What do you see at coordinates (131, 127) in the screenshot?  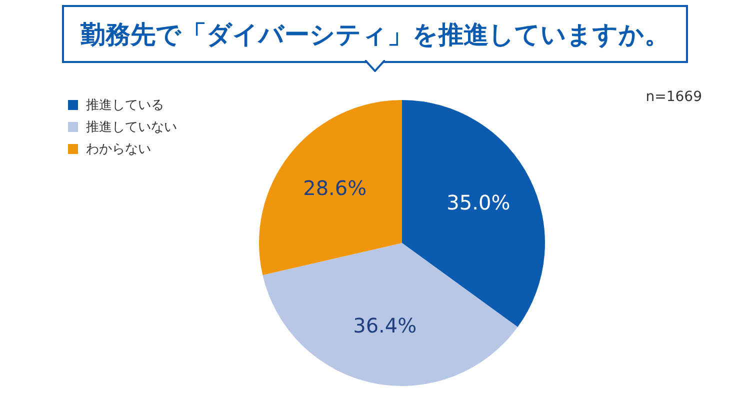 I see `legend-label: 推進していない` at bounding box center [131, 127].